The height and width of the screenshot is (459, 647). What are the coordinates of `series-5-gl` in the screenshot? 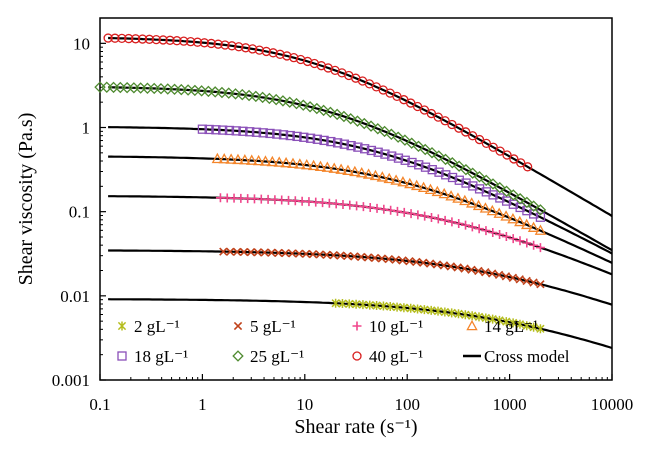 It's located at (382, 268).